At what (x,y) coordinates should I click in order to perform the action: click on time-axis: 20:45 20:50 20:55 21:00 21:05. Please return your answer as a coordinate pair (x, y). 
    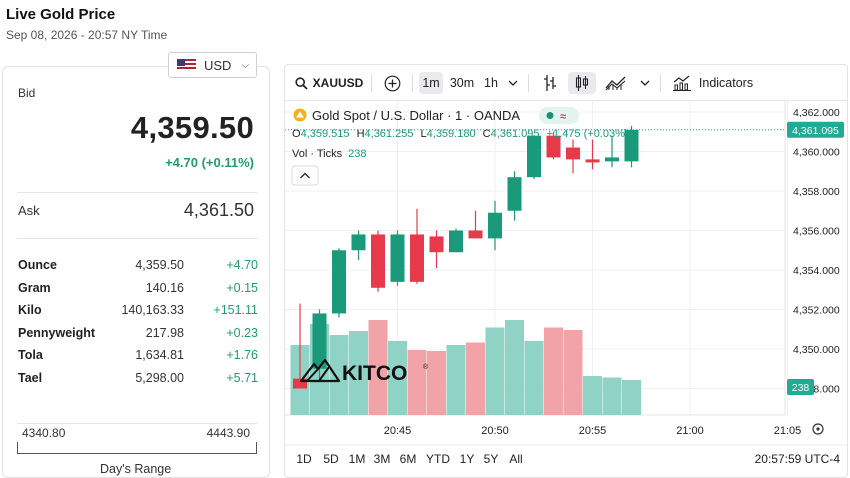
    Looking at the image, I should click on (593, 431).